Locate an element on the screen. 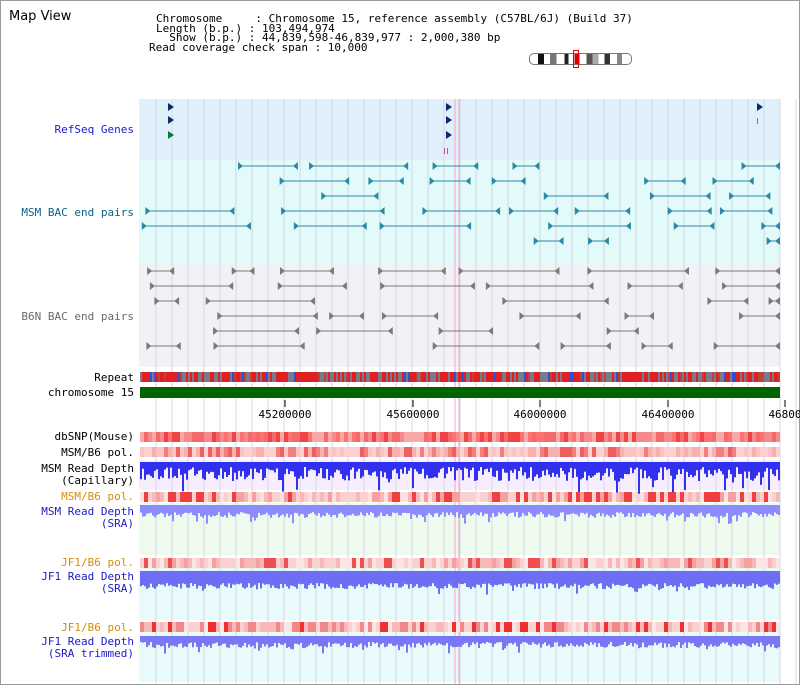 The height and width of the screenshot is (685, 800). track-label-repeat: Repeat is located at coordinates (114, 377).